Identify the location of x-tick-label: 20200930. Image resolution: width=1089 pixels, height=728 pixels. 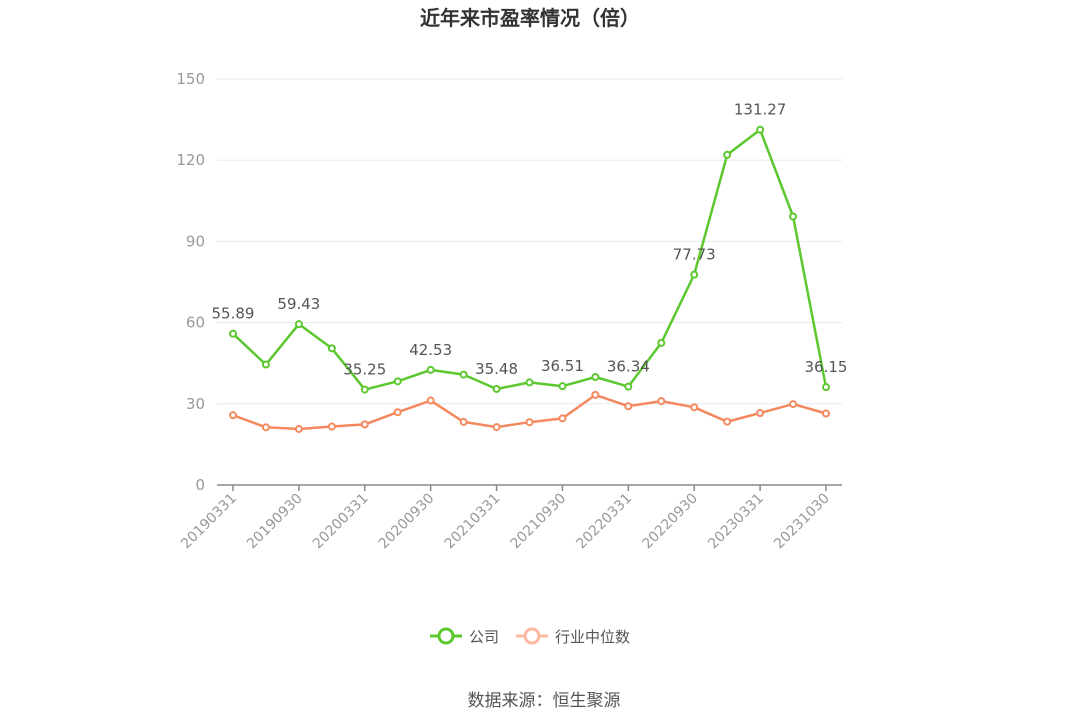
(407, 522).